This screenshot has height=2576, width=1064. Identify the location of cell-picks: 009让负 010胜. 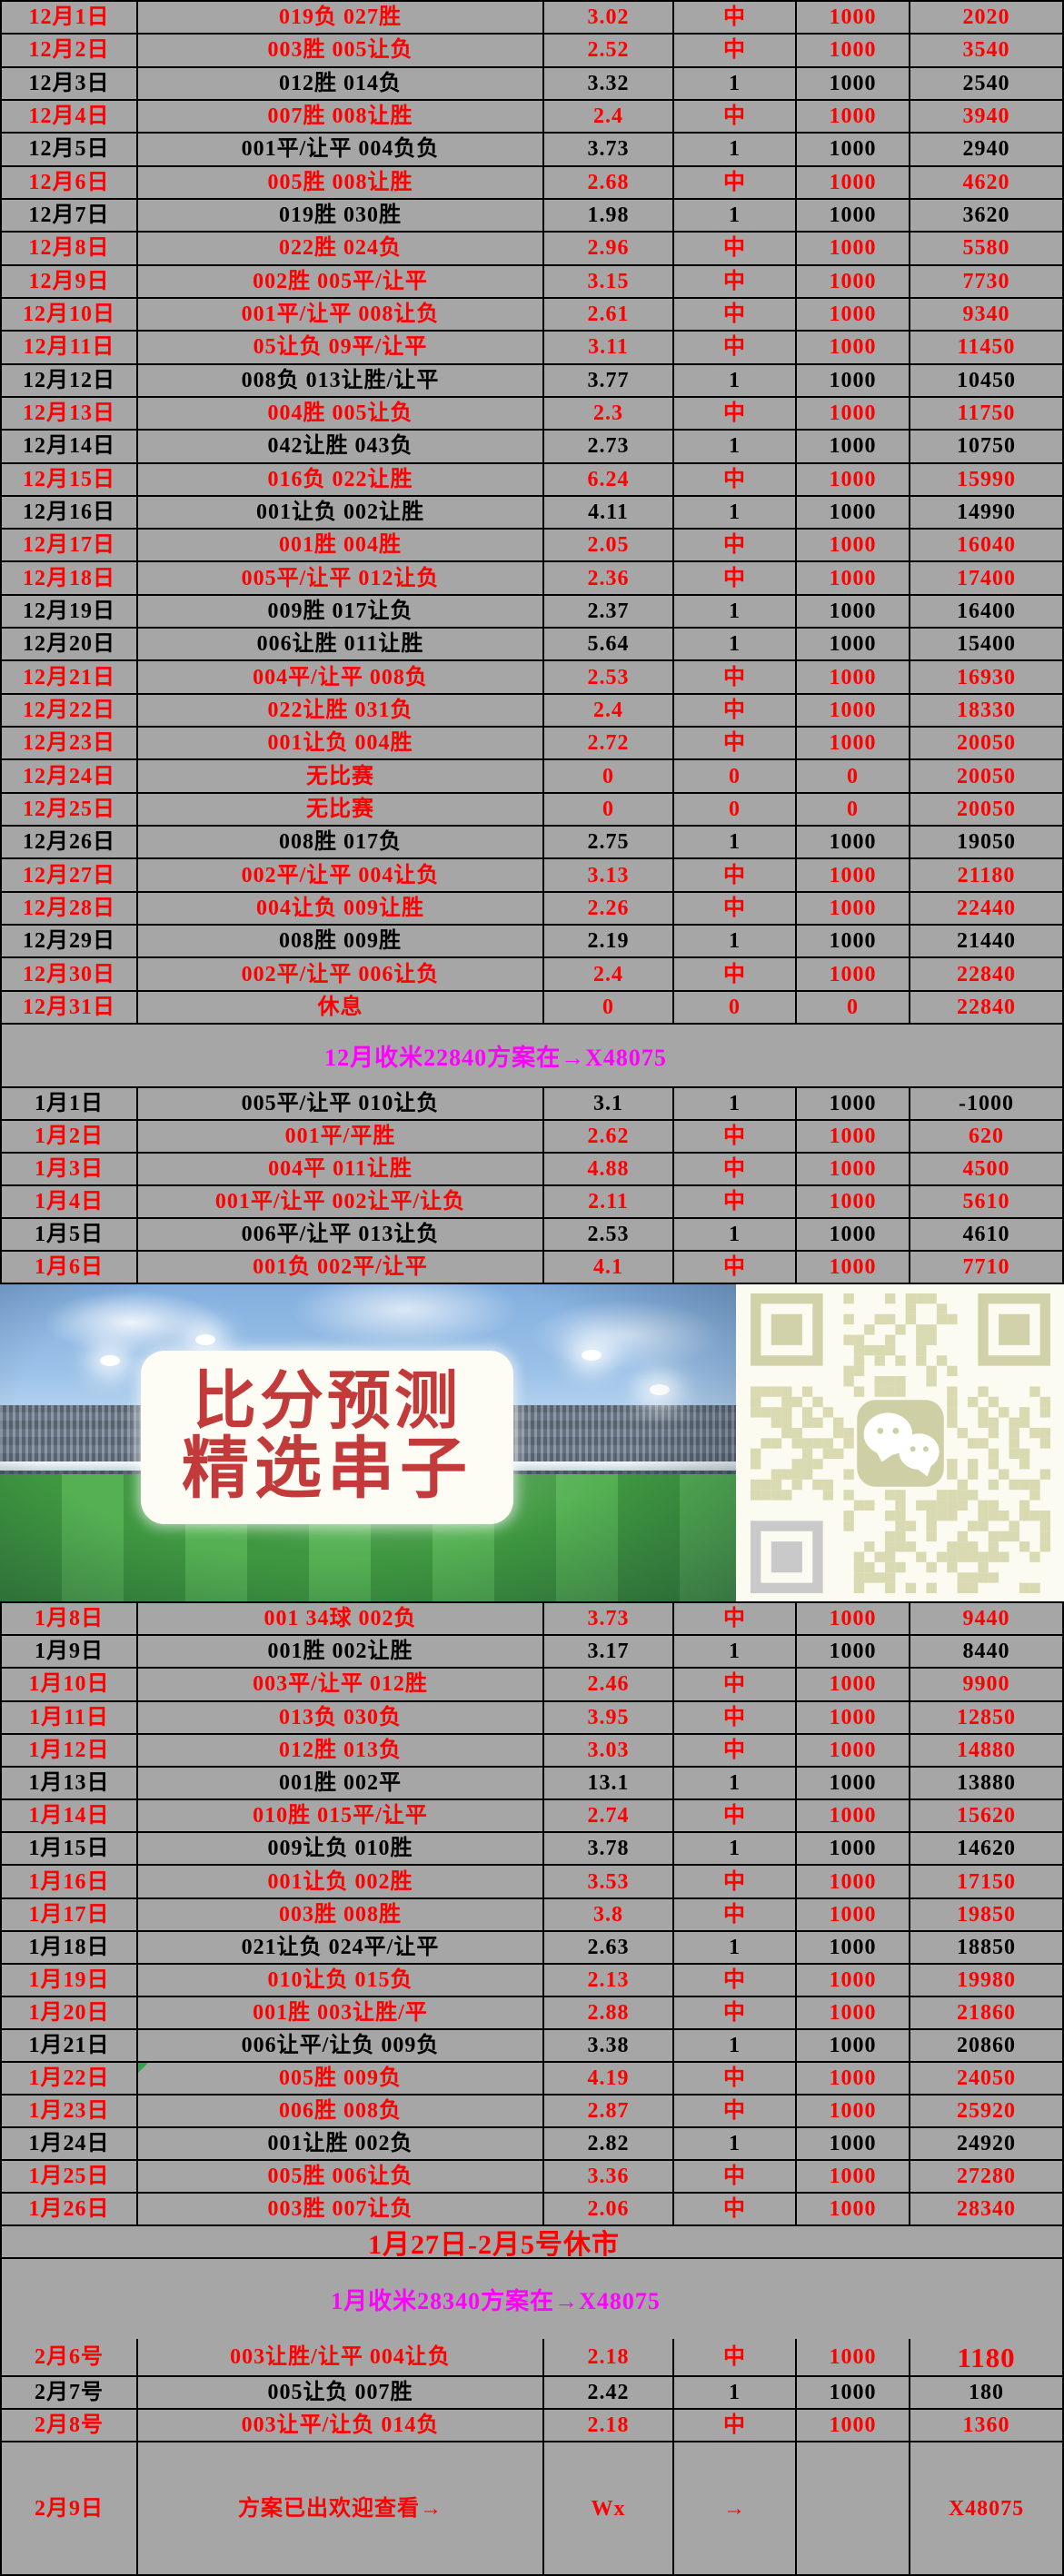
(341, 1849).